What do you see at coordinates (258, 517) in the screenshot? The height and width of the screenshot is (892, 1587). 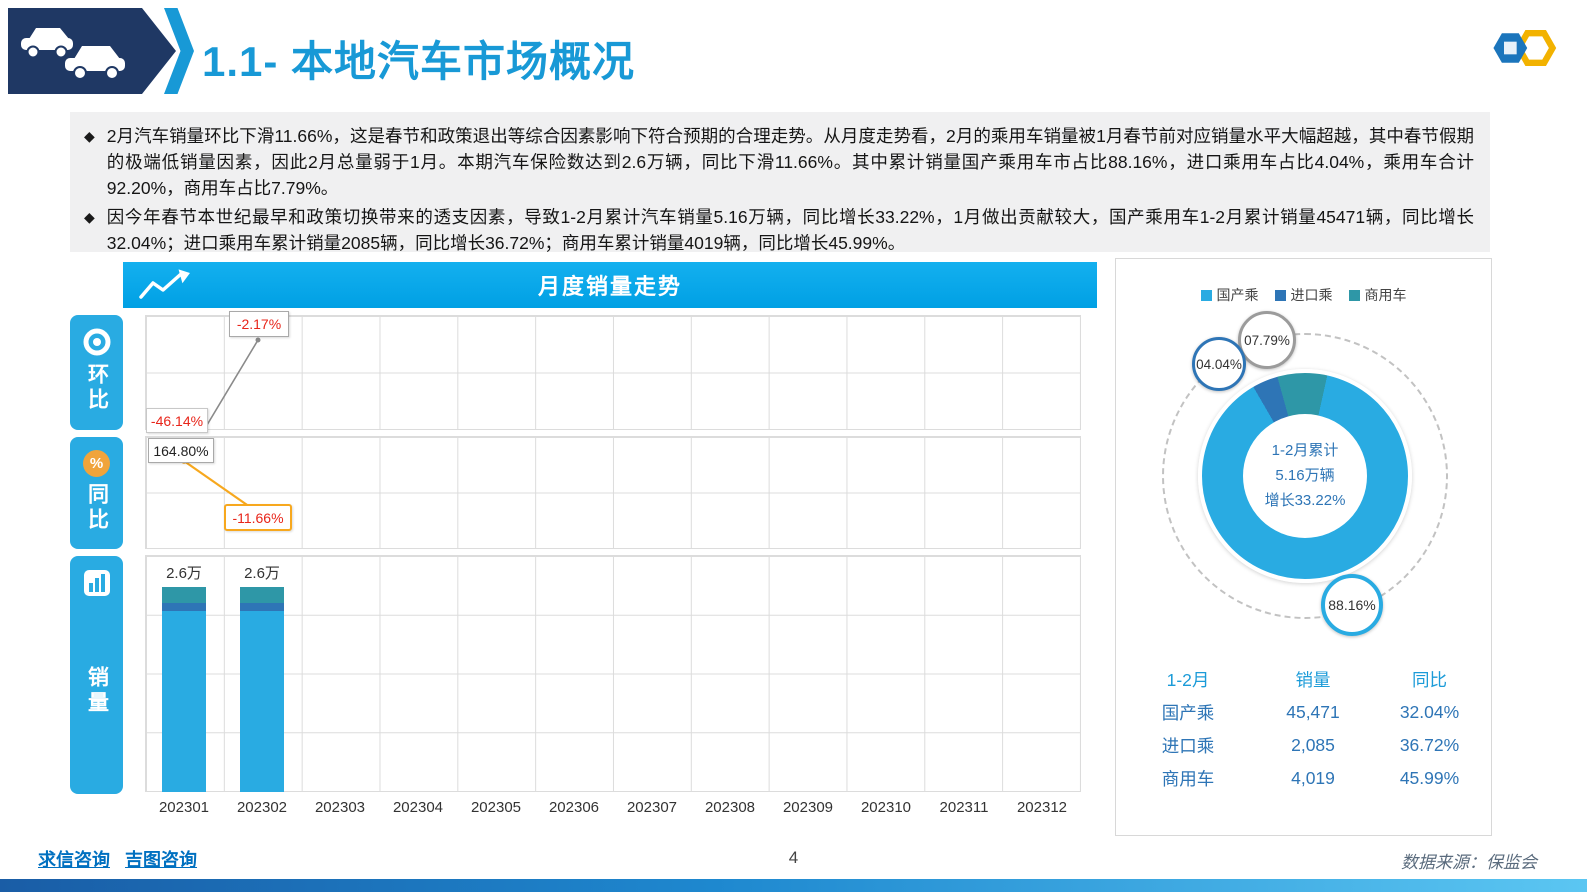 I see `annotation-yoy-202302: -11.66%` at bounding box center [258, 517].